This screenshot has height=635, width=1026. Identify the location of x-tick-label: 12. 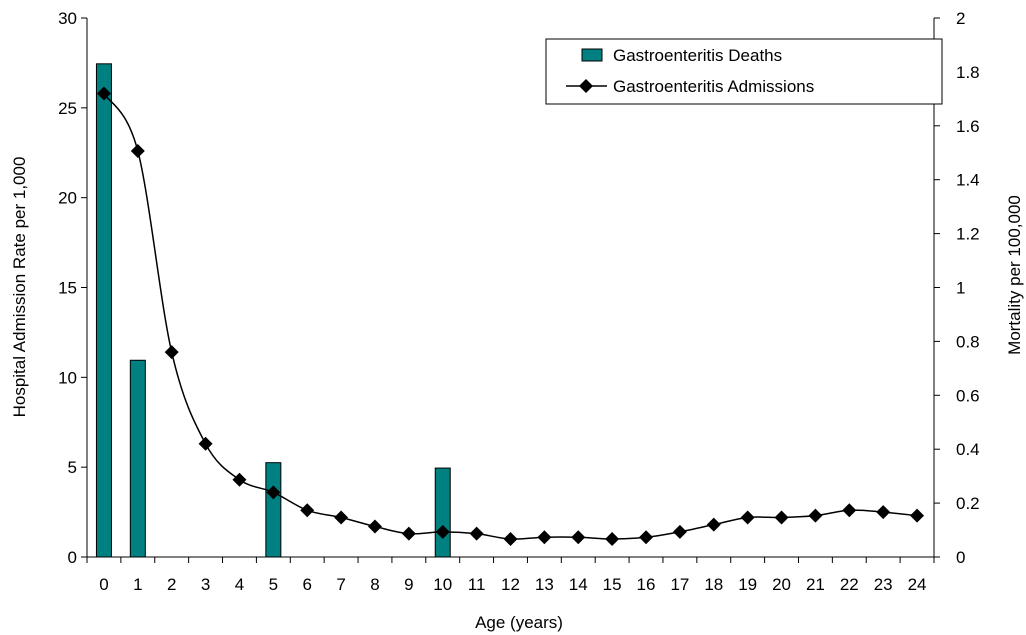
(510, 584).